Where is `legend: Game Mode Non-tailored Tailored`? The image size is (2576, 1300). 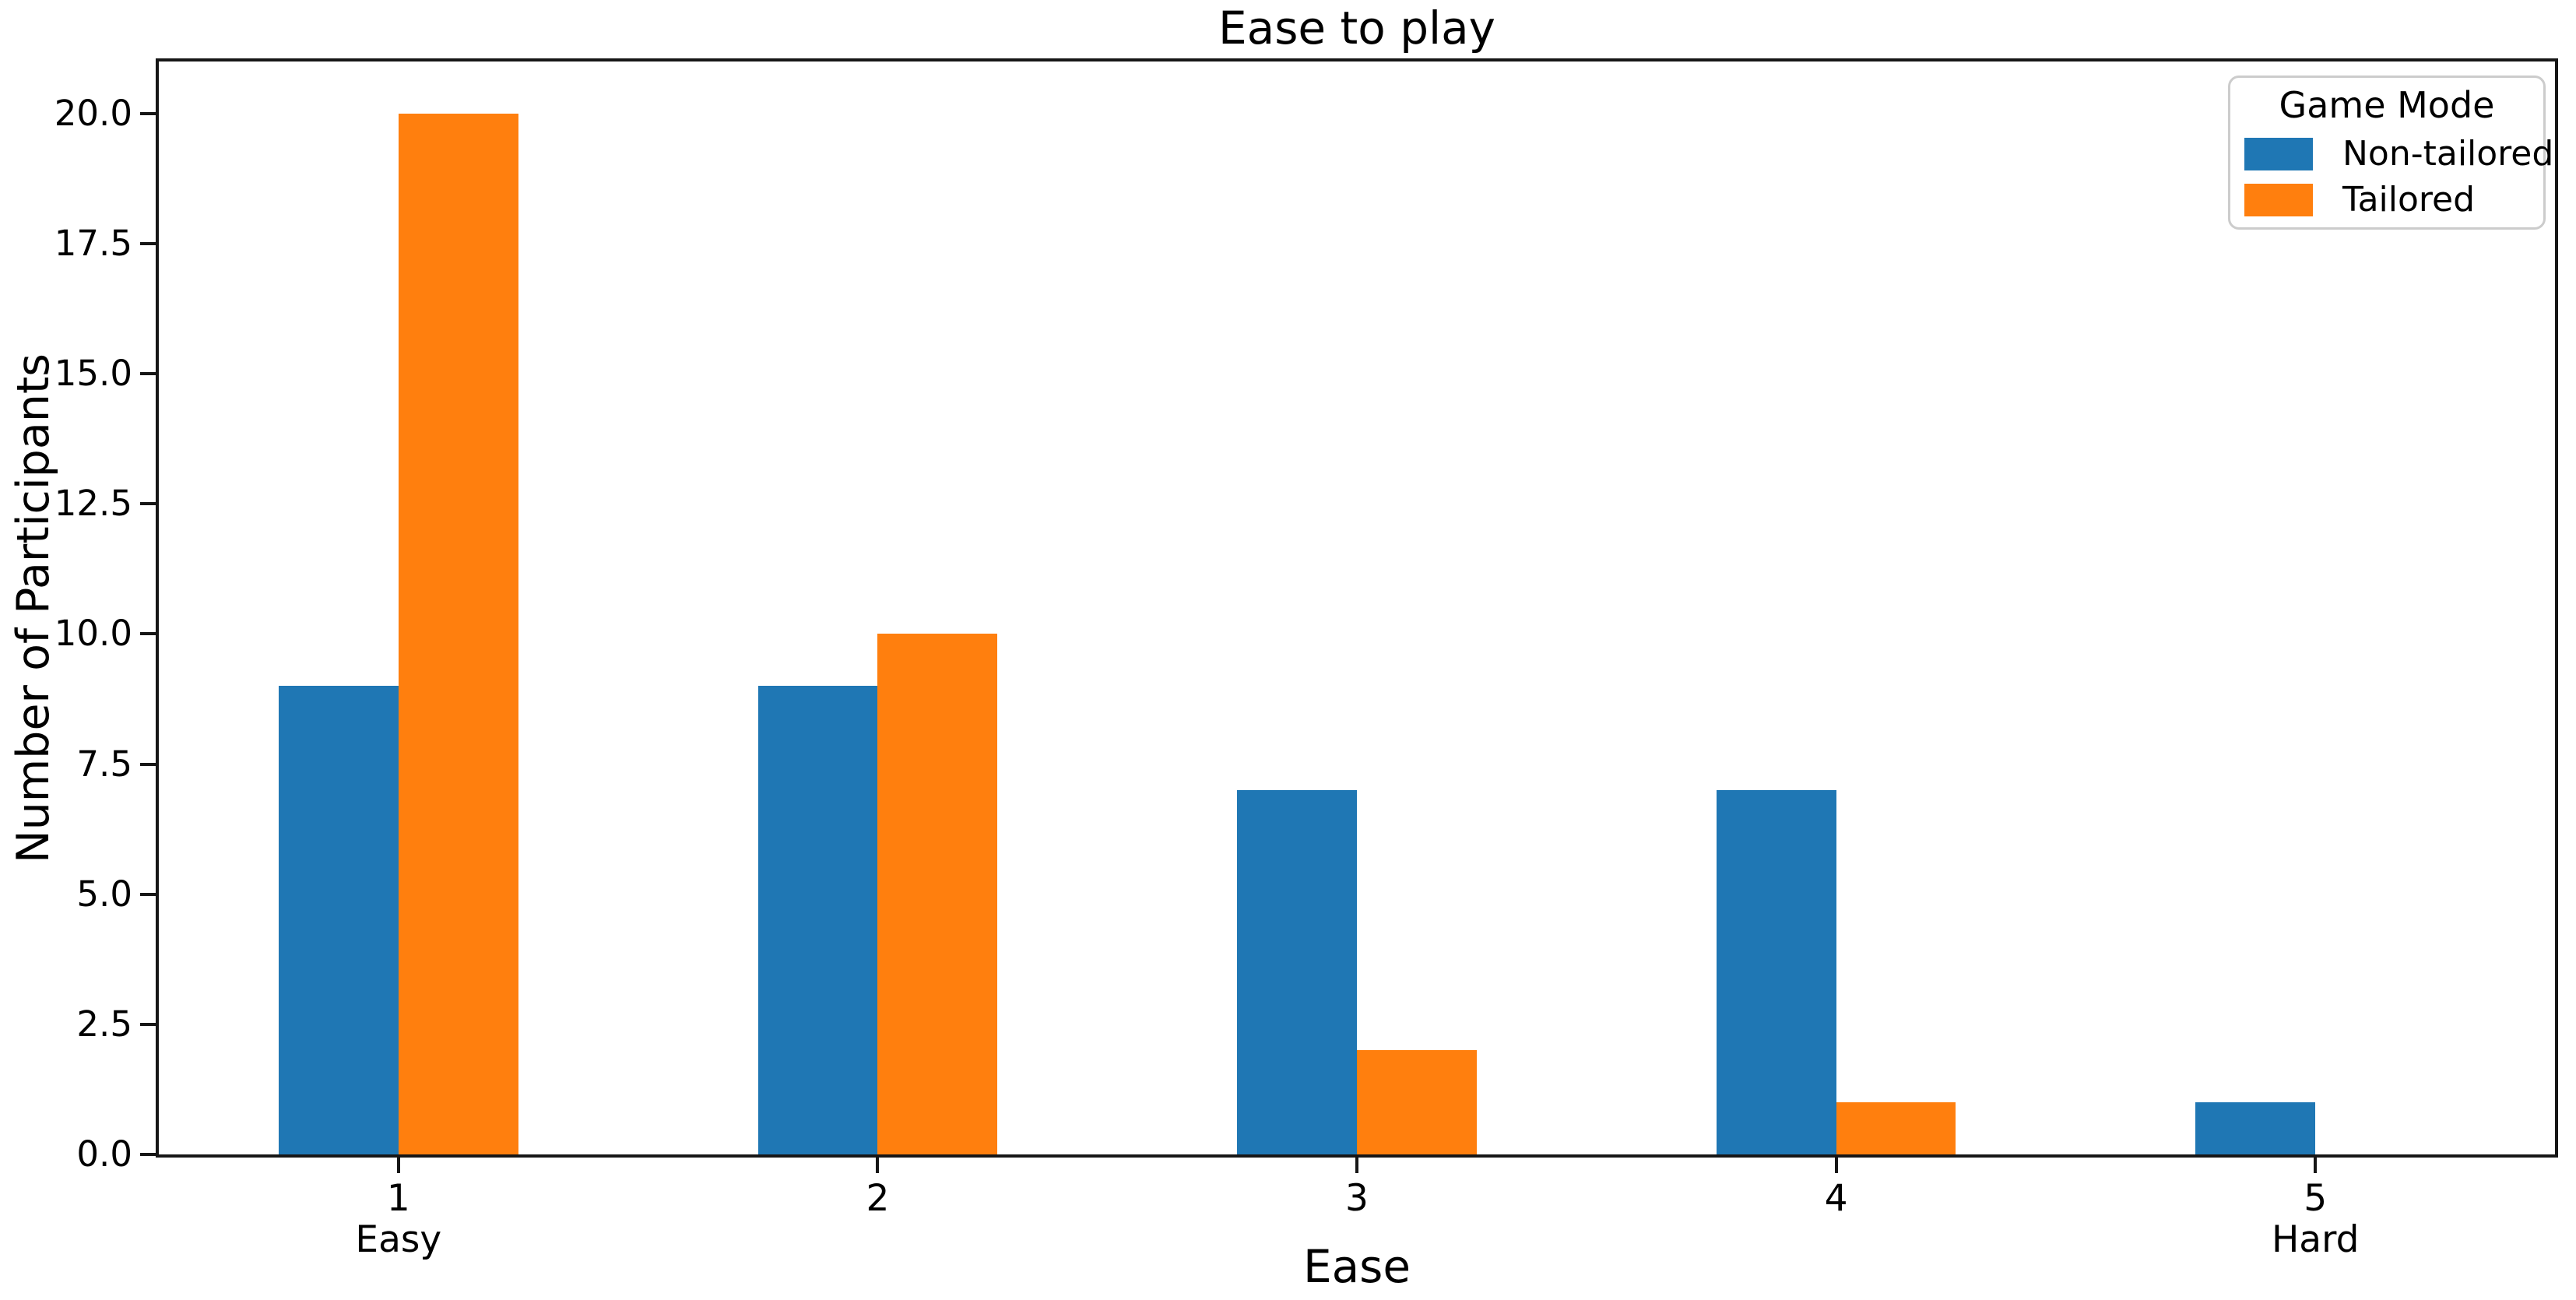
legend: Game Mode Non-tailored Tailored is located at coordinates (2390, 153).